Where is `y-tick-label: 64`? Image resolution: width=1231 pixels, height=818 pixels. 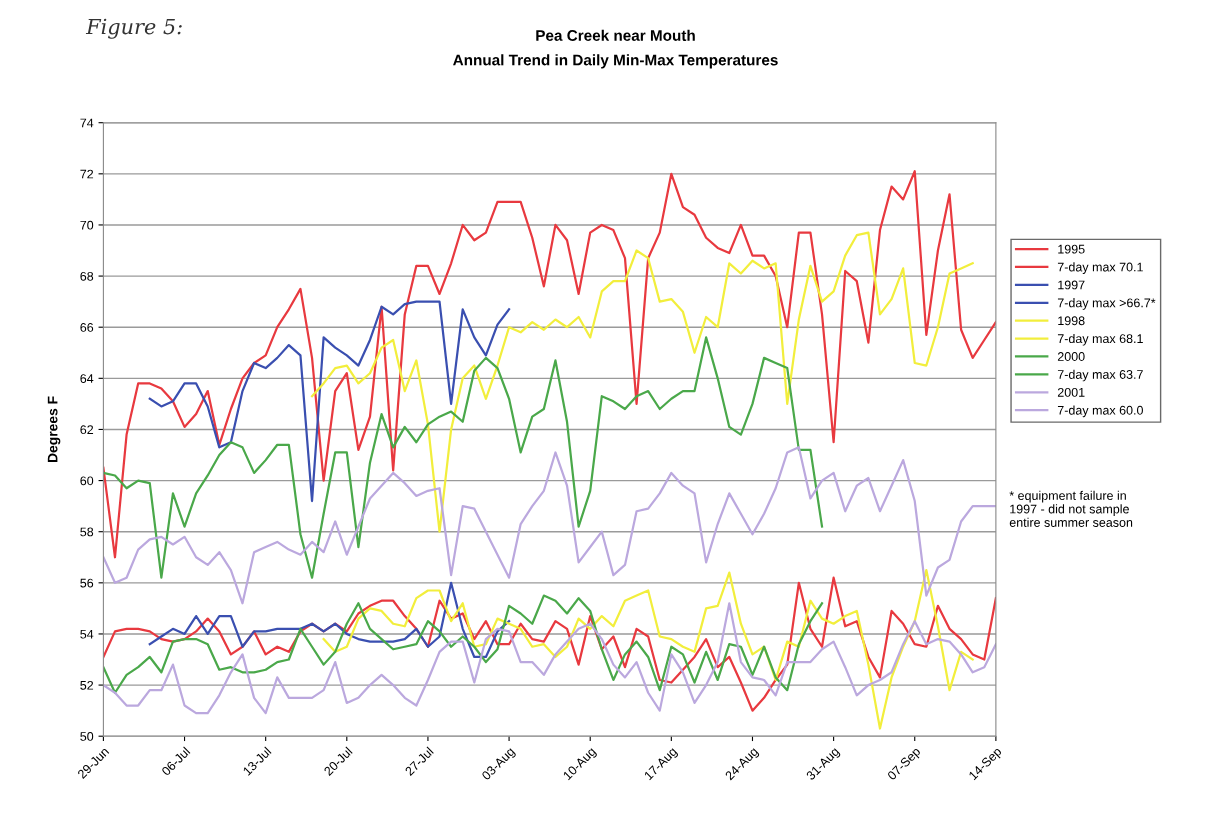
y-tick-label: 64 is located at coordinates (87, 378).